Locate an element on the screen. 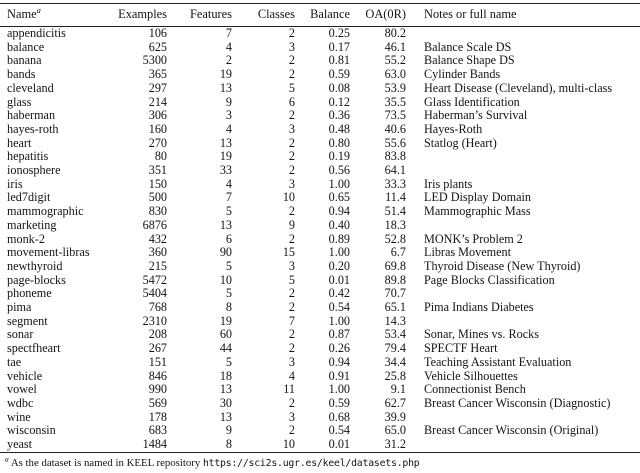  cell-examples: 432 is located at coordinates (157, 239).